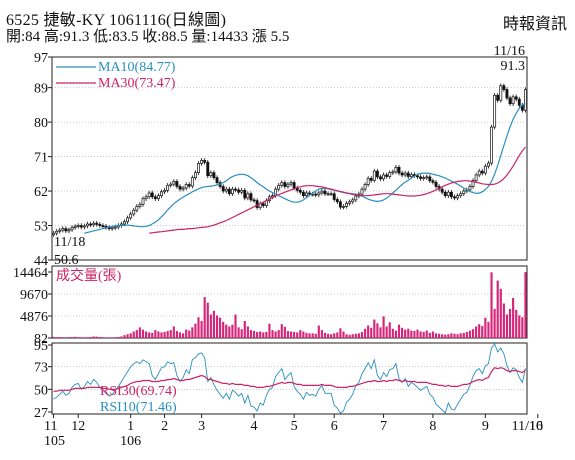 The image size is (575, 460). Describe the element at coordinates (432, 426) in the screenshot. I see `x-tick-label: 8` at that location.